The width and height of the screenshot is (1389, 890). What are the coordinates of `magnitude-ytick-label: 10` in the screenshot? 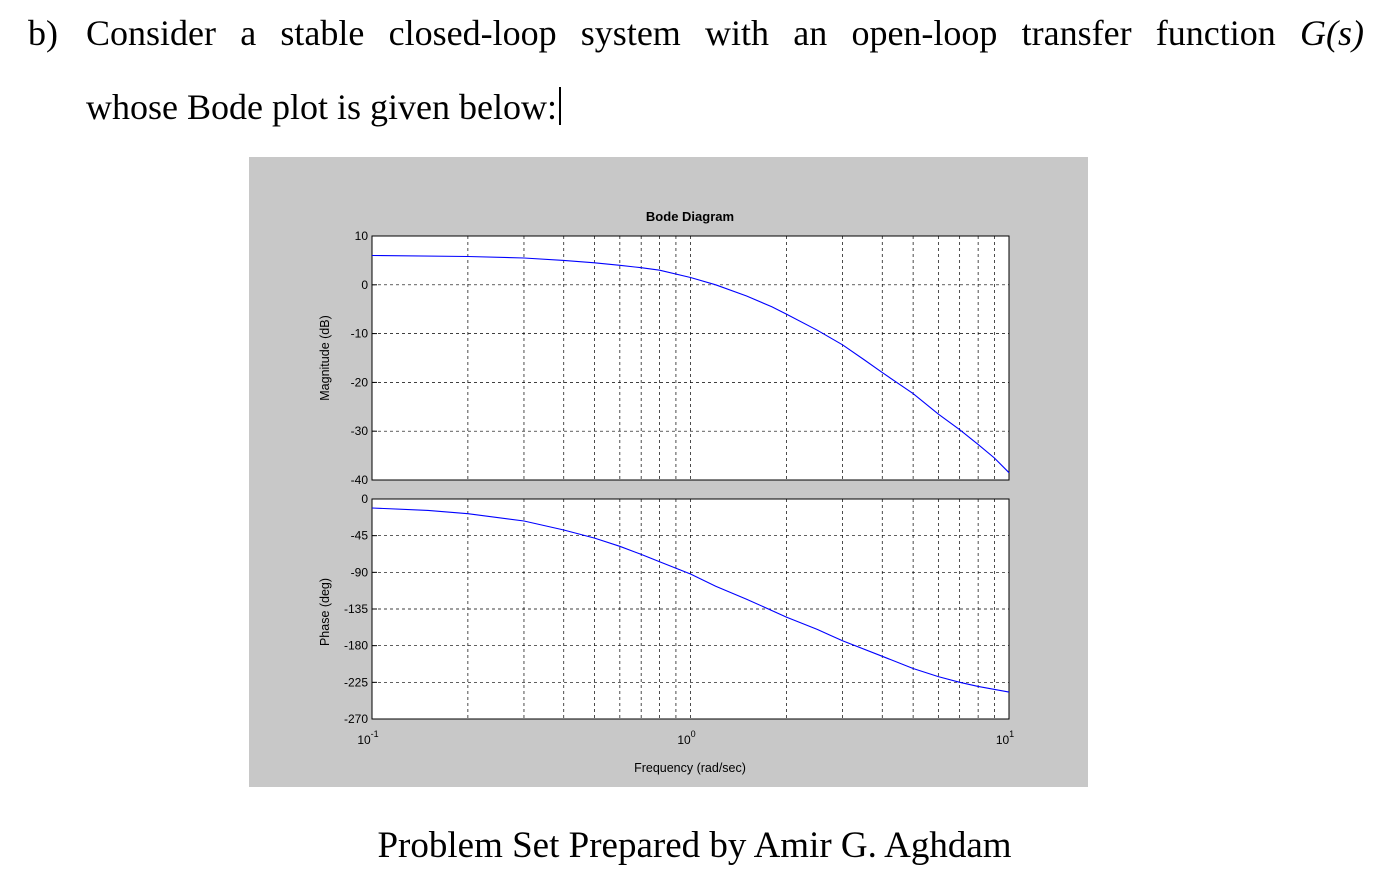 It's located at (362, 236).